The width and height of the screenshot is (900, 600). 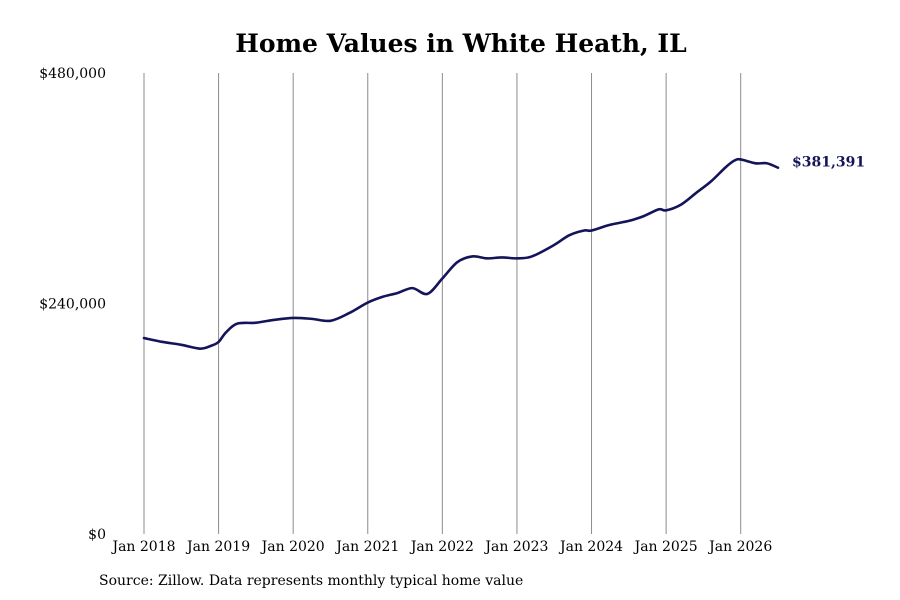 What do you see at coordinates (828, 163) in the screenshot?
I see `end-value-label: $381,391` at bounding box center [828, 163].